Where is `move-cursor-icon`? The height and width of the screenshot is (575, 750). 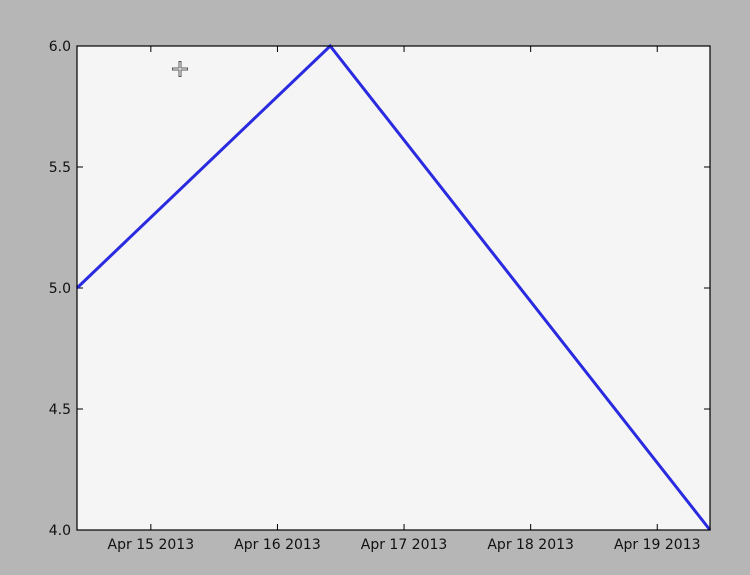
move-cursor-icon is located at coordinates (180, 69).